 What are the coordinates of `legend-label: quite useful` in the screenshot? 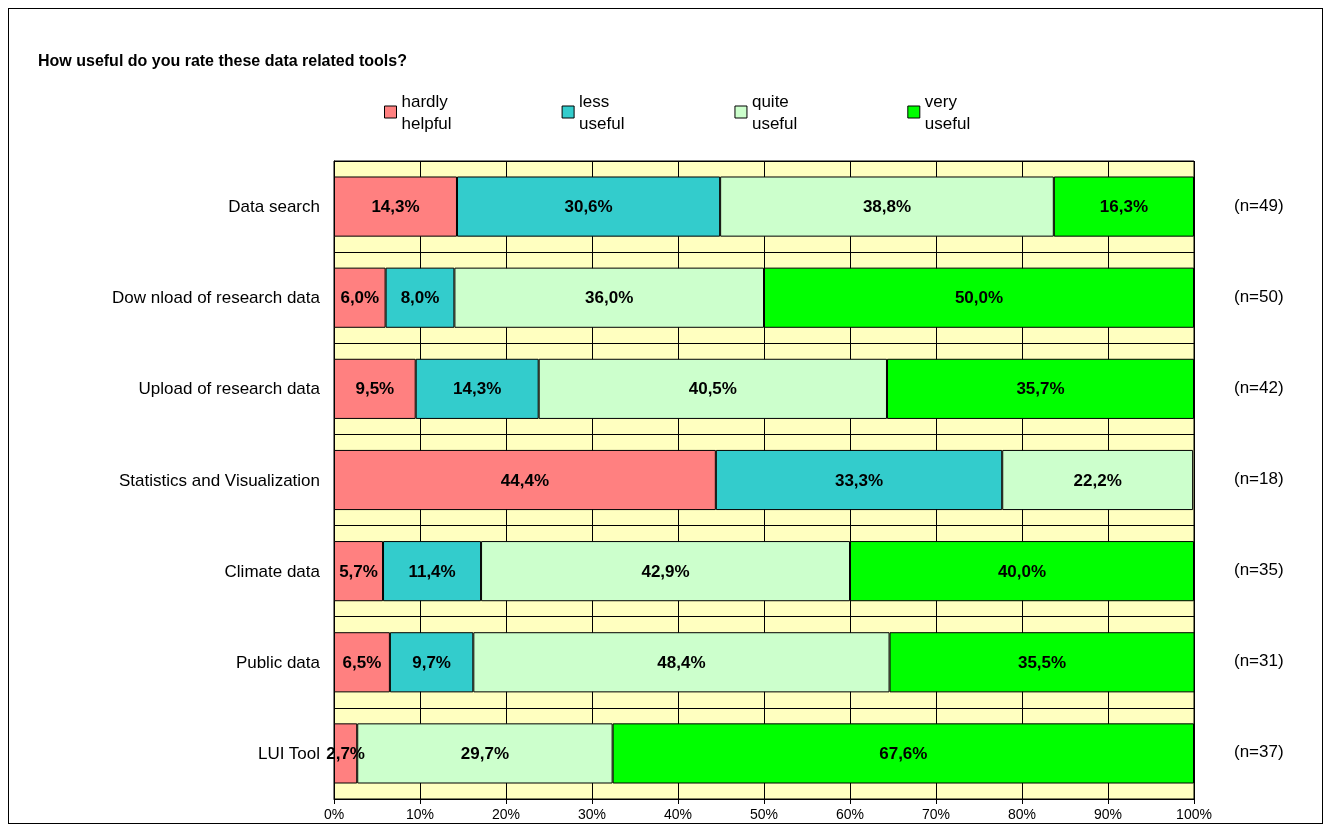 It's located at (774, 112).